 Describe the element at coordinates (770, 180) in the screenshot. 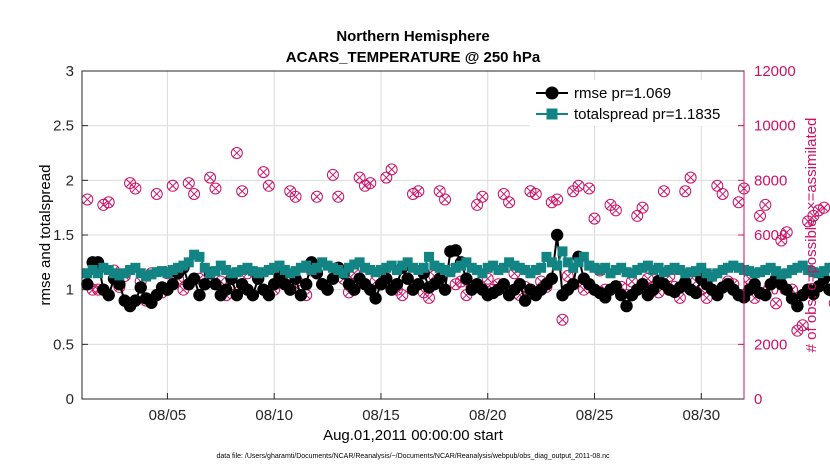

I see `y2-tick-label: 8000` at that location.